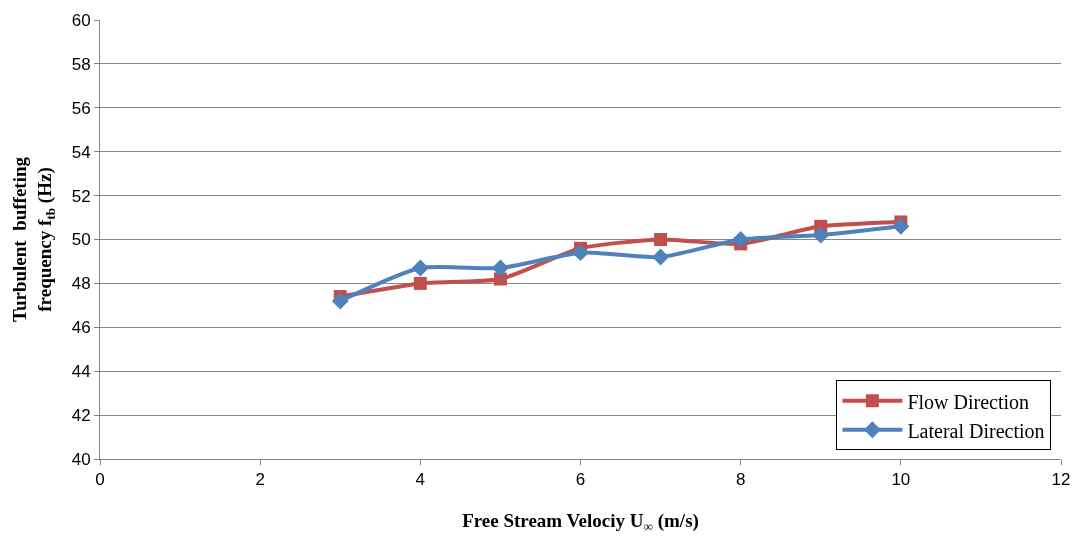  I want to click on x-axis-title: Free Stream Velociy U$_{∞}$ (m/s), so click(580, 522).